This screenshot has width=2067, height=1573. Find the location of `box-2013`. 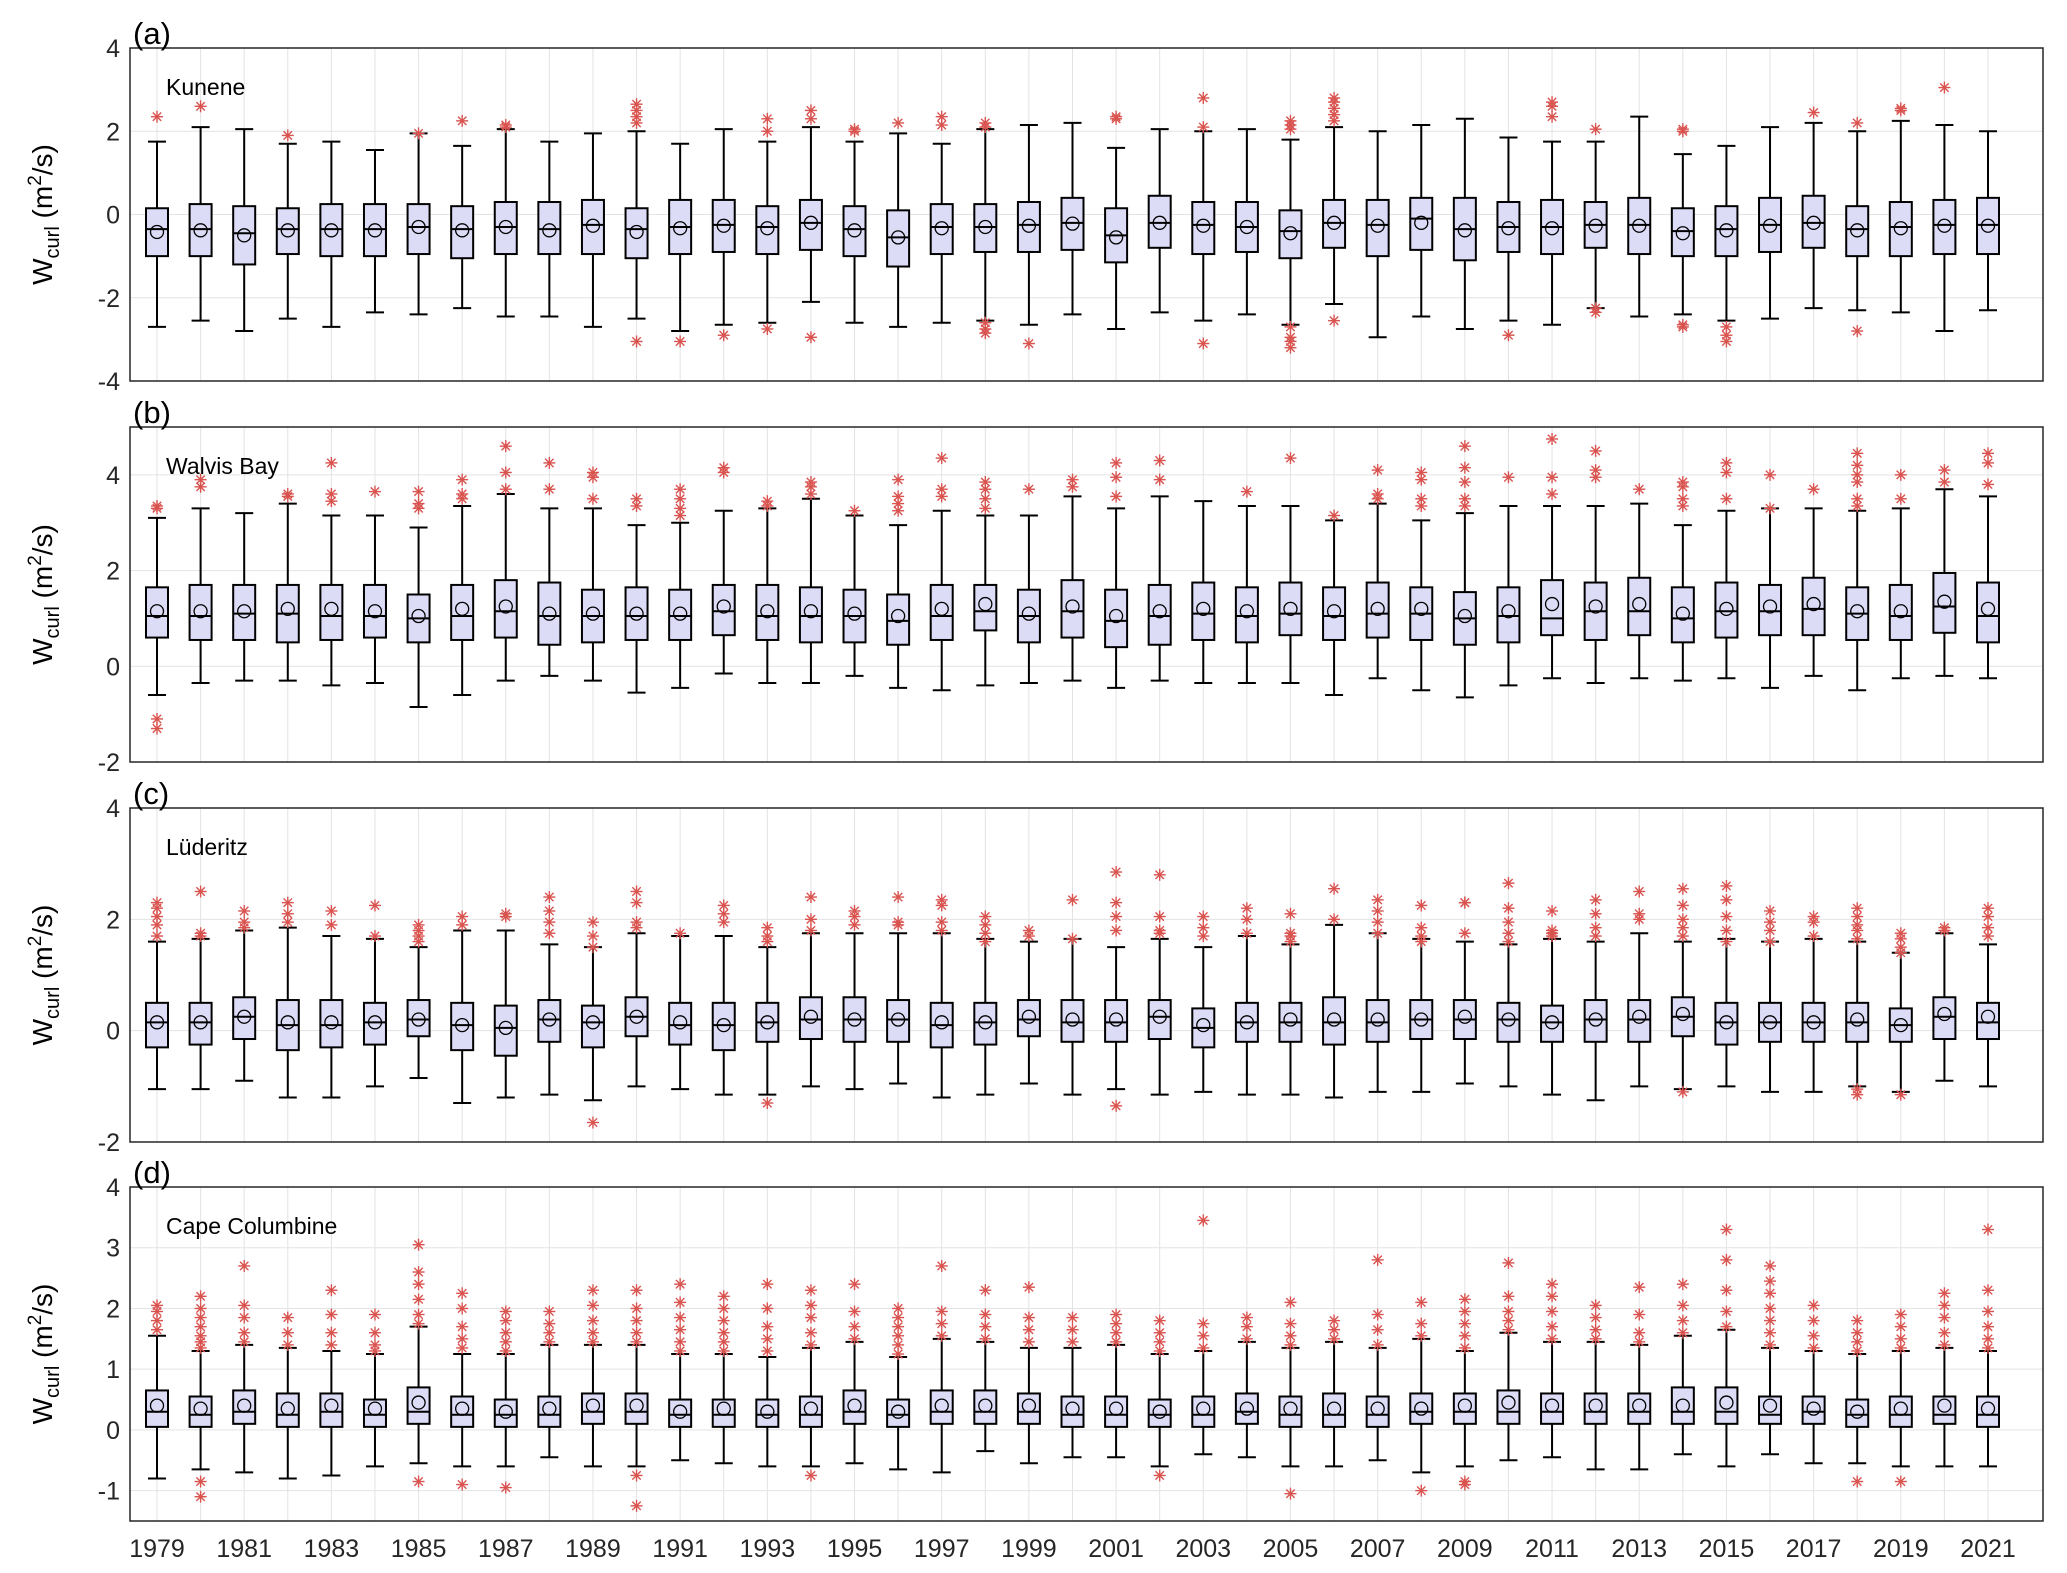

box-2013 is located at coordinates (1639, 216).